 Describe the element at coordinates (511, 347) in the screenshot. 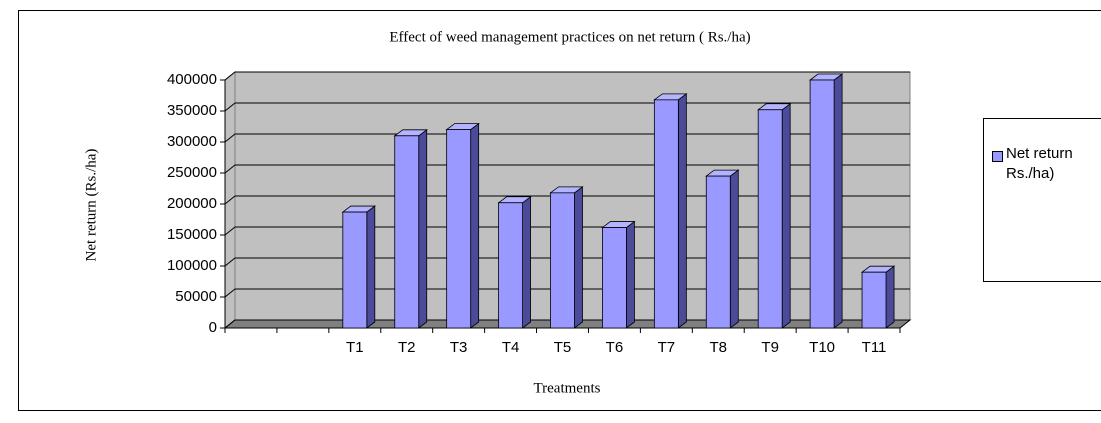

I see `x-tick-label: T4` at that location.